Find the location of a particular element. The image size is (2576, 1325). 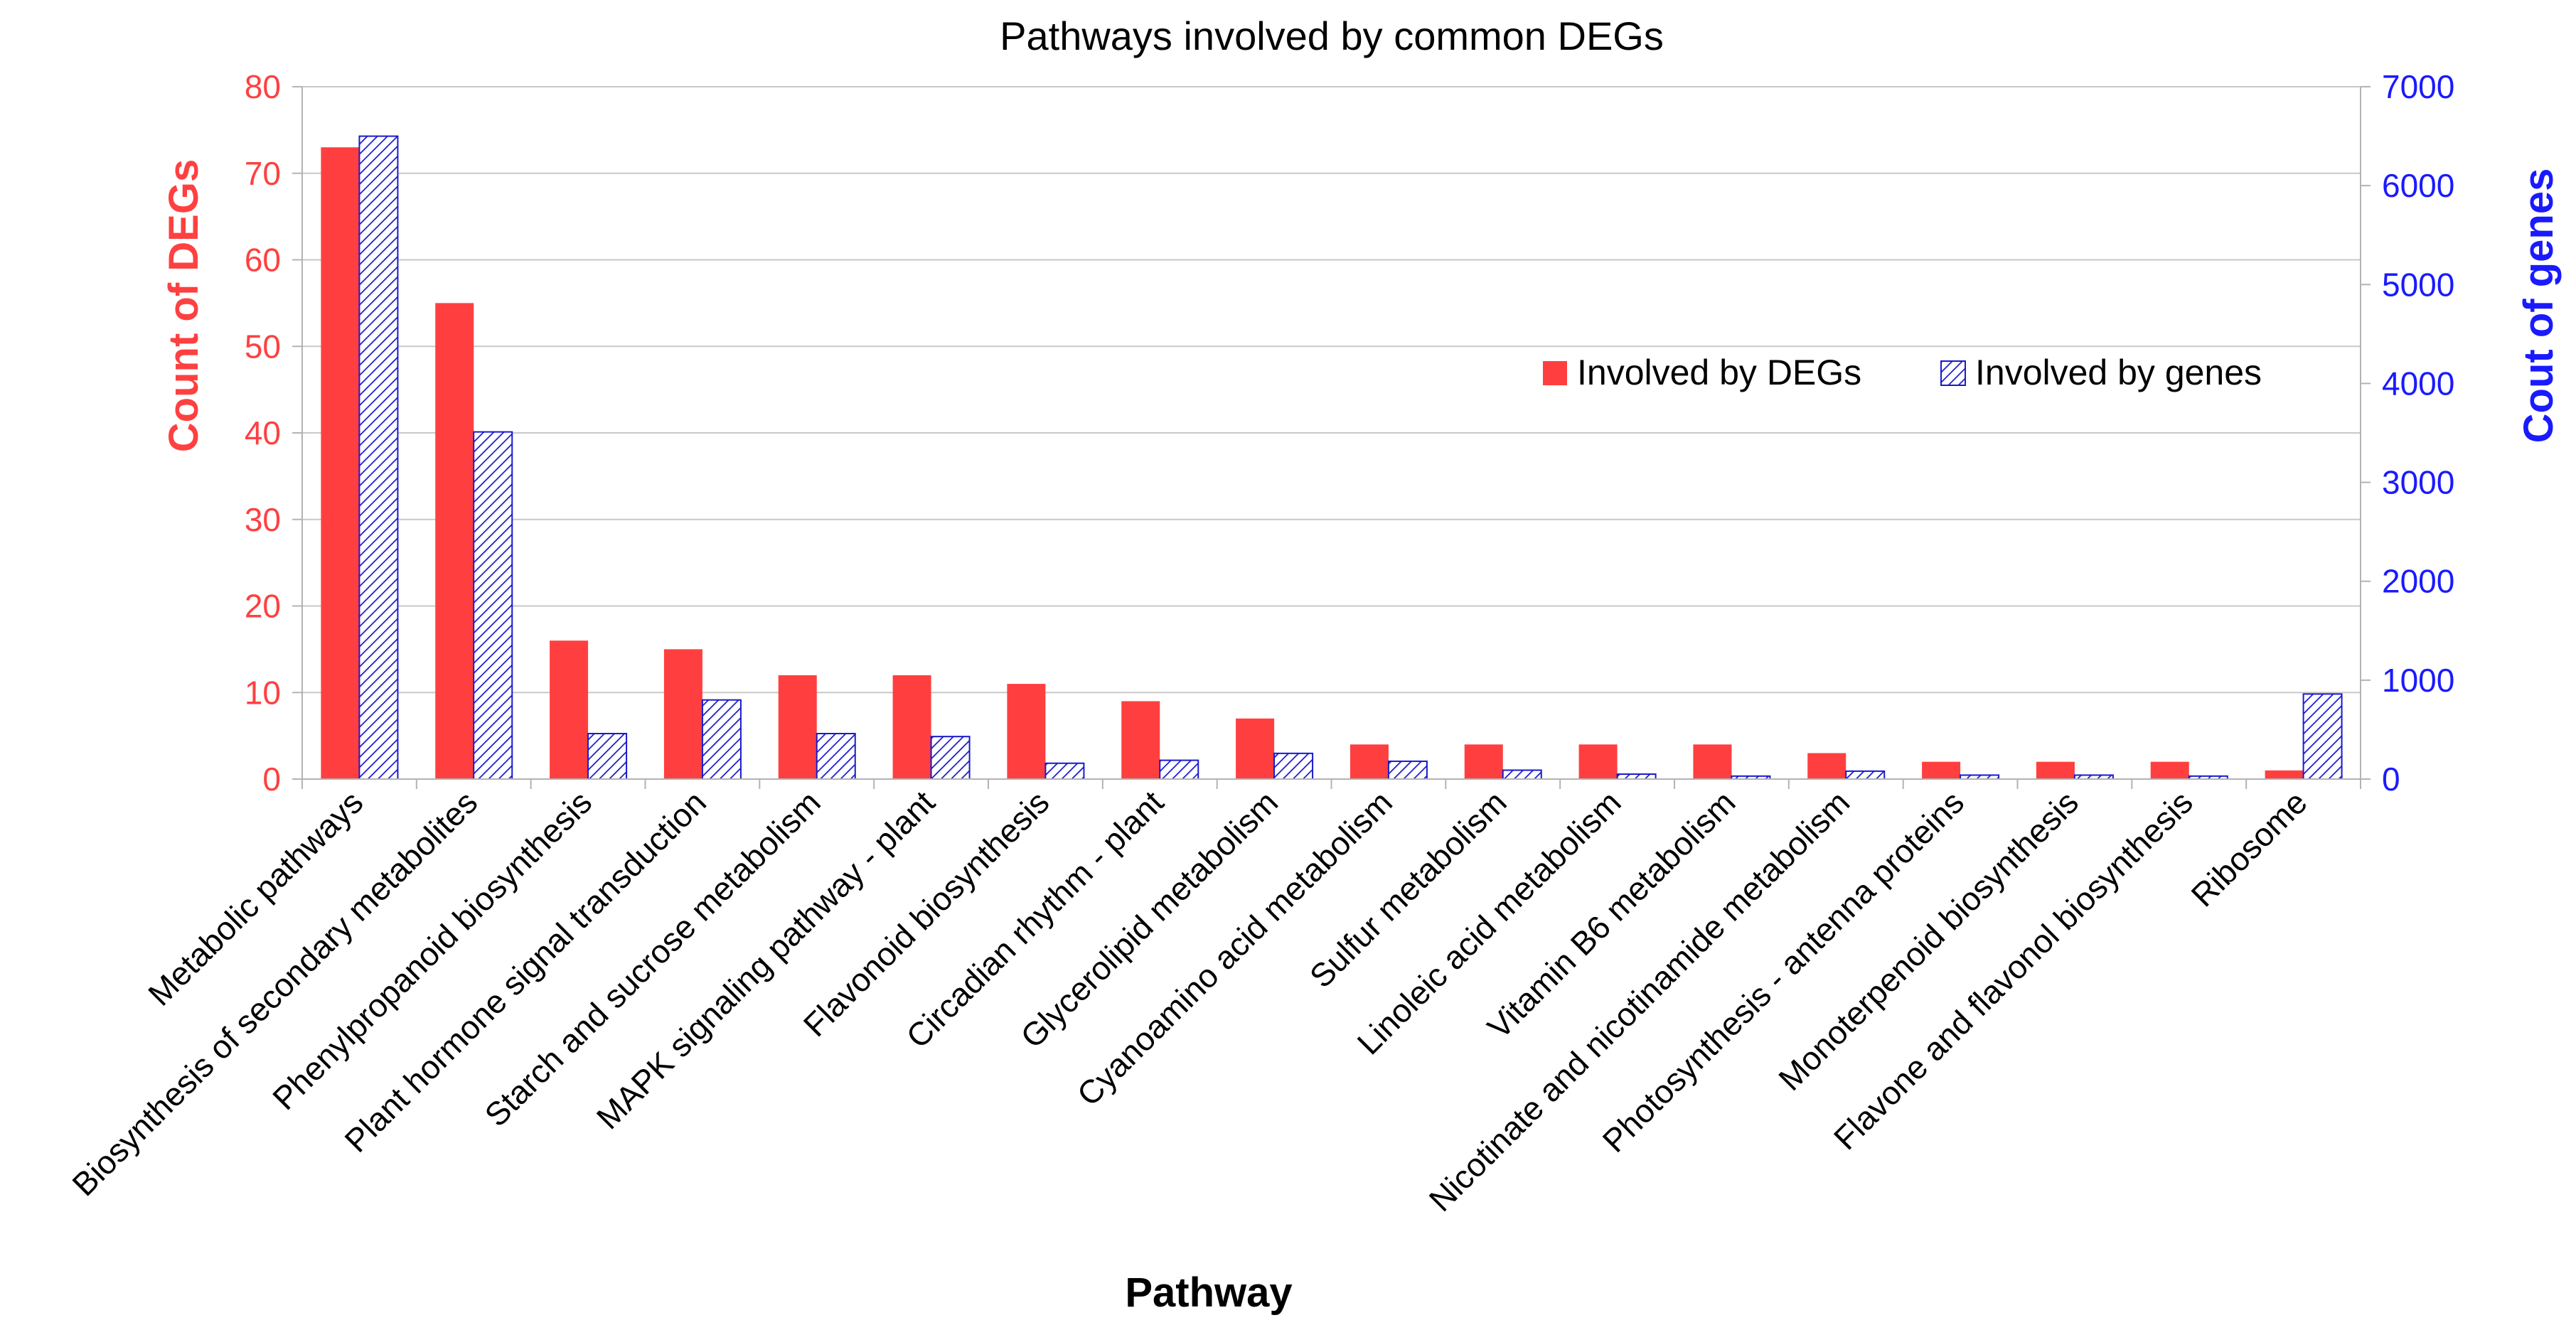

left-axis-title: Count of DEGs is located at coordinates (184, 305).